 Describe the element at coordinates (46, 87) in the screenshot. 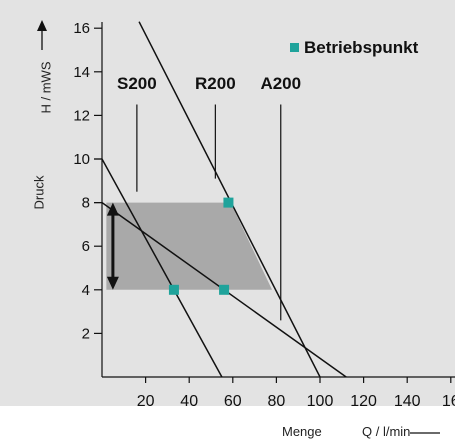

I see `y-axis-unit-label: H / mWS` at that location.